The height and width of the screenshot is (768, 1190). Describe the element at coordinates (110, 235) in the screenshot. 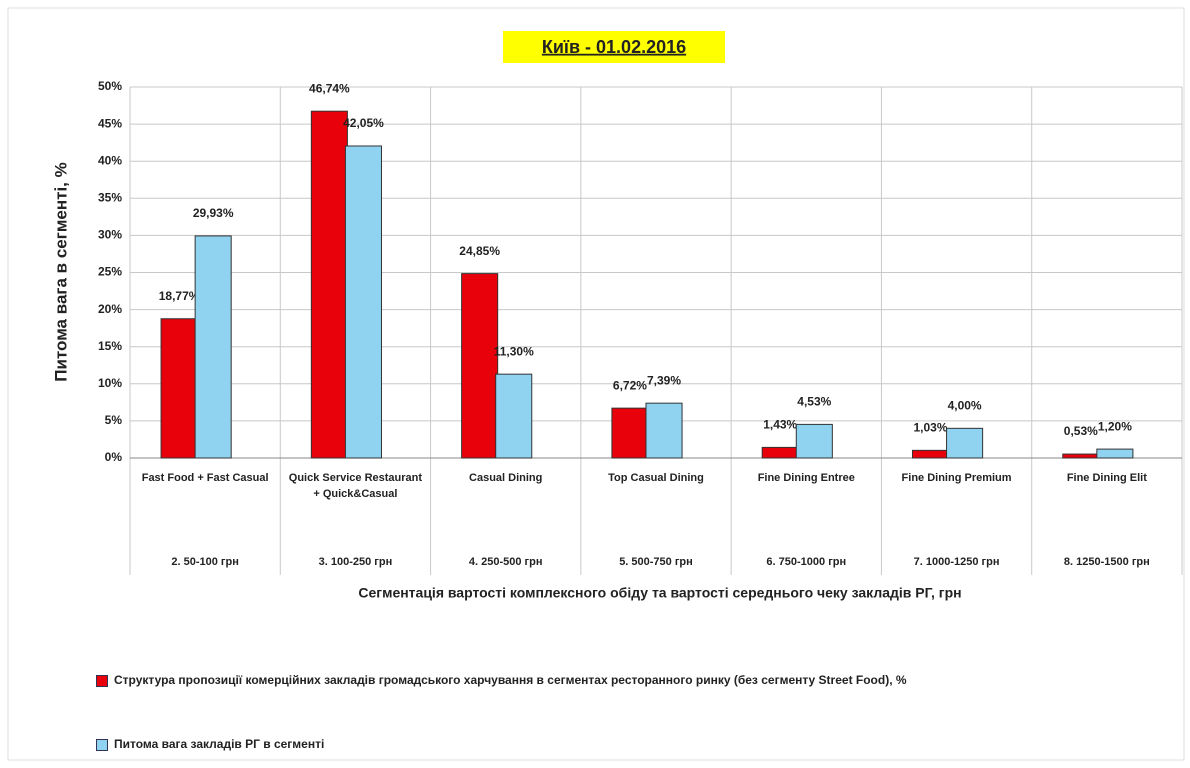

I see `y-tick-label: 30%` at that location.